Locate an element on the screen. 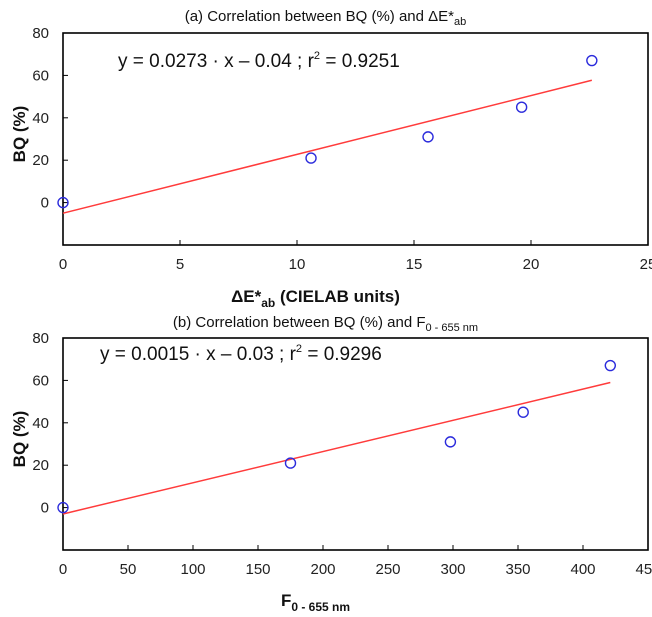 Image resolution: width=652 pixels, height=617 pixels. x-tick-label-a: 25 is located at coordinates (646, 264).